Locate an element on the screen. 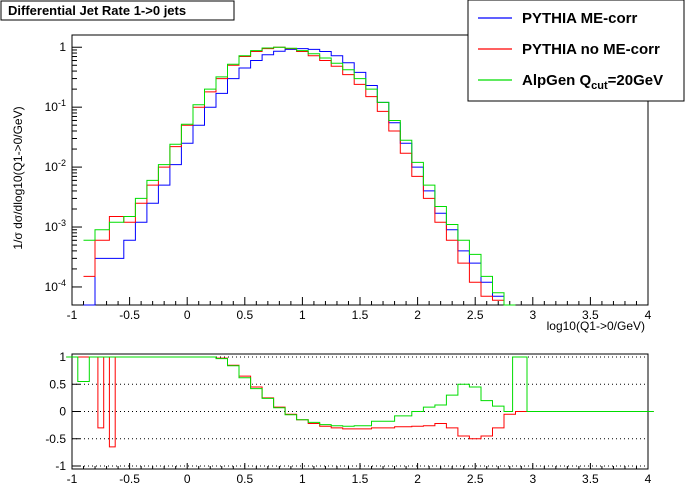 This screenshot has width=685, height=491. x-tick-label: 4 is located at coordinates (648, 315).